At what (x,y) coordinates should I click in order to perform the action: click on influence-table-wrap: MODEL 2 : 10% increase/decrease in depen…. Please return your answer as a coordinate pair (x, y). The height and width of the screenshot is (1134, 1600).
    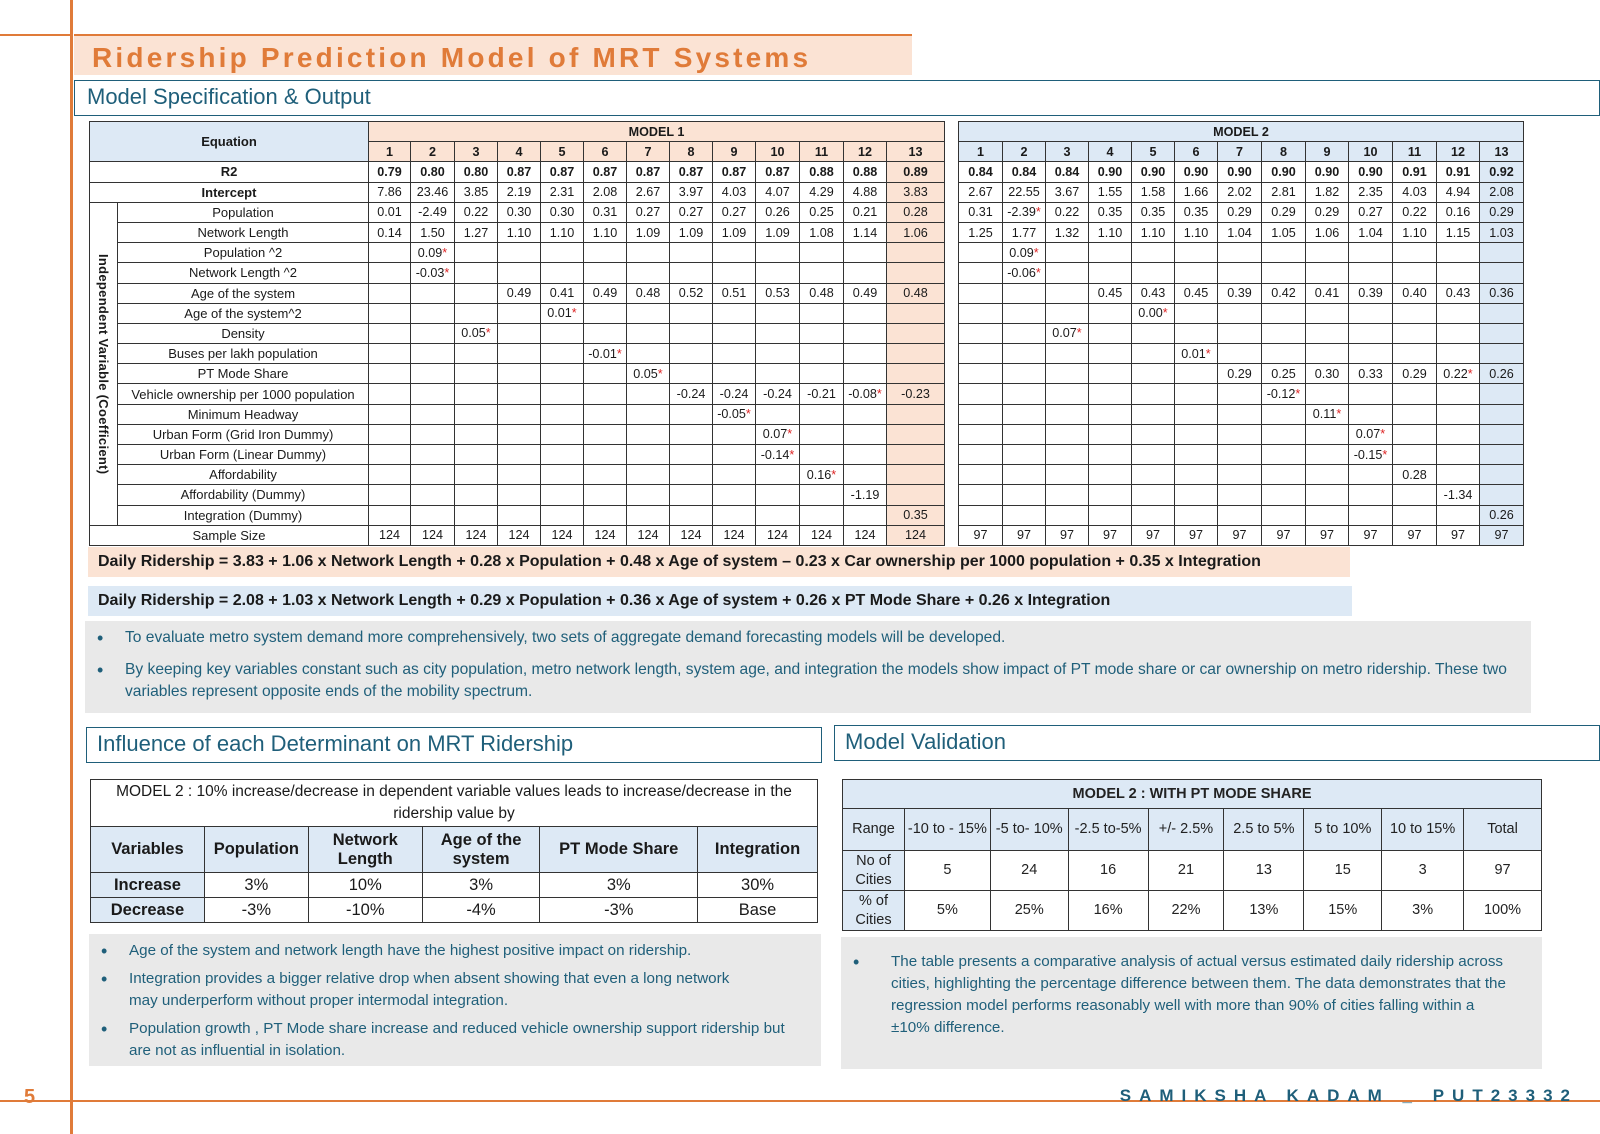
    Looking at the image, I should click on (454, 851).